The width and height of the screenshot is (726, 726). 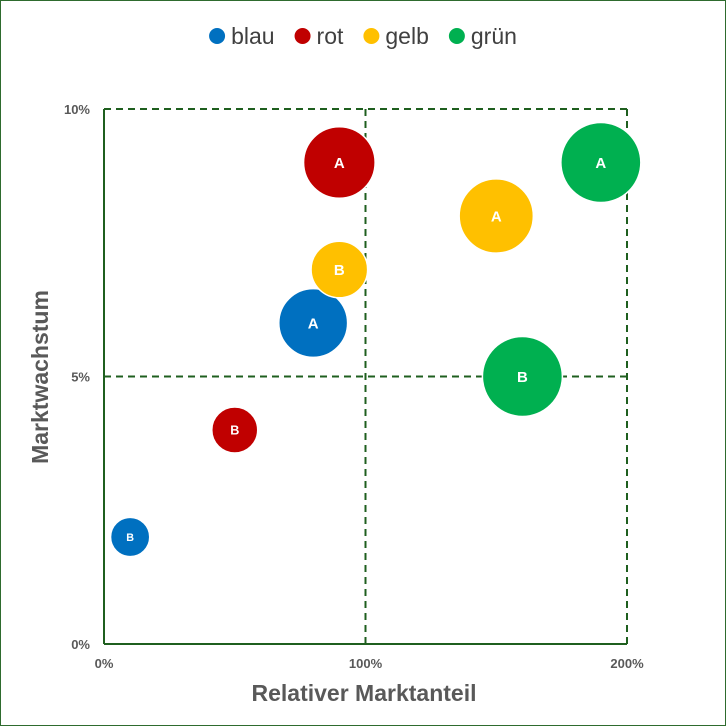 I want to click on bubble-gelb-B, so click(x=339, y=269).